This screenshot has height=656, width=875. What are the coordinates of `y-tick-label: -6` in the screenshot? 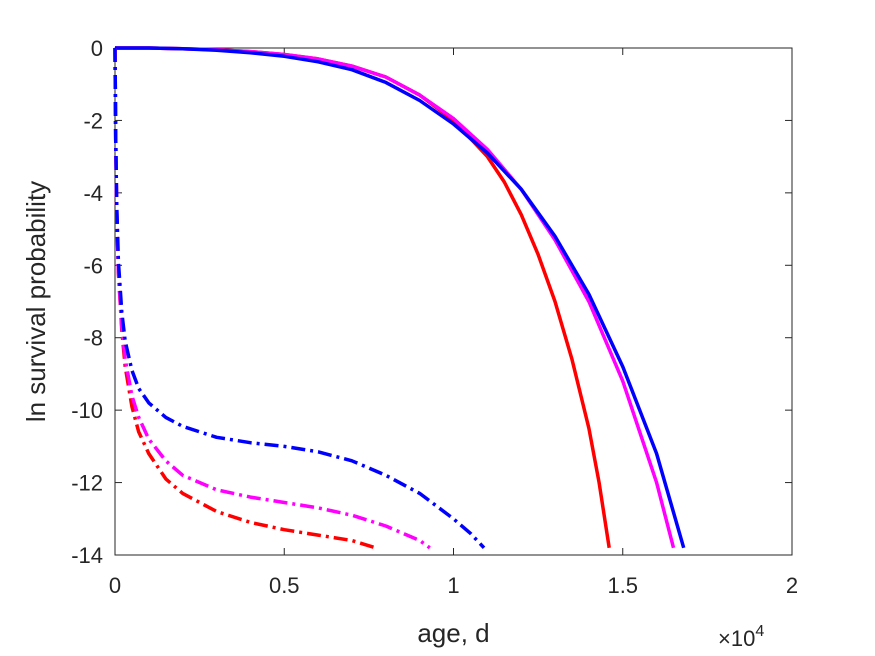 It's located at (93, 265).